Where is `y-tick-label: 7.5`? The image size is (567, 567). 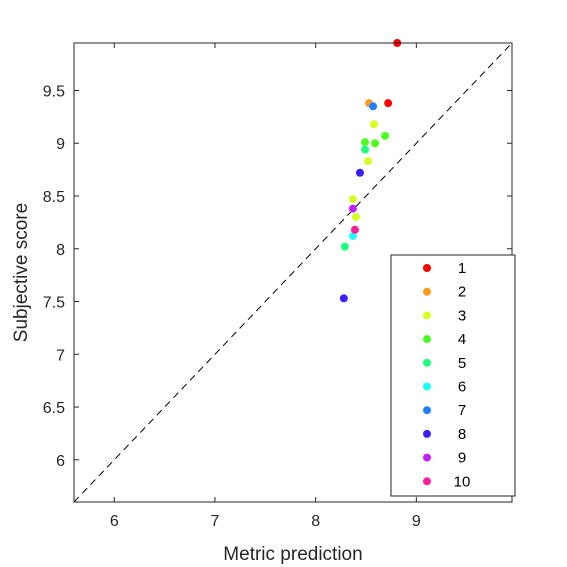 y-tick-label: 7.5 is located at coordinates (54, 303).